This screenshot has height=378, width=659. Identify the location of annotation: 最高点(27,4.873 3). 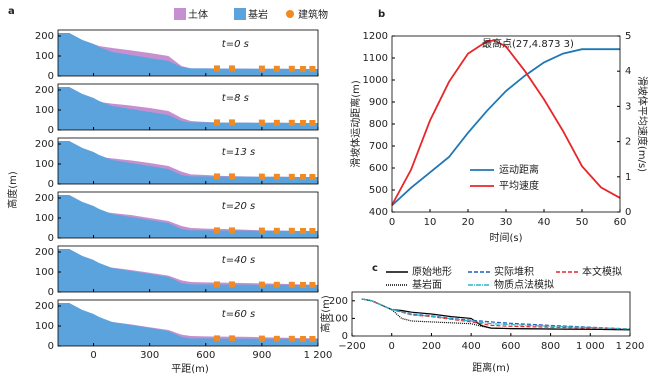
(528, 43).